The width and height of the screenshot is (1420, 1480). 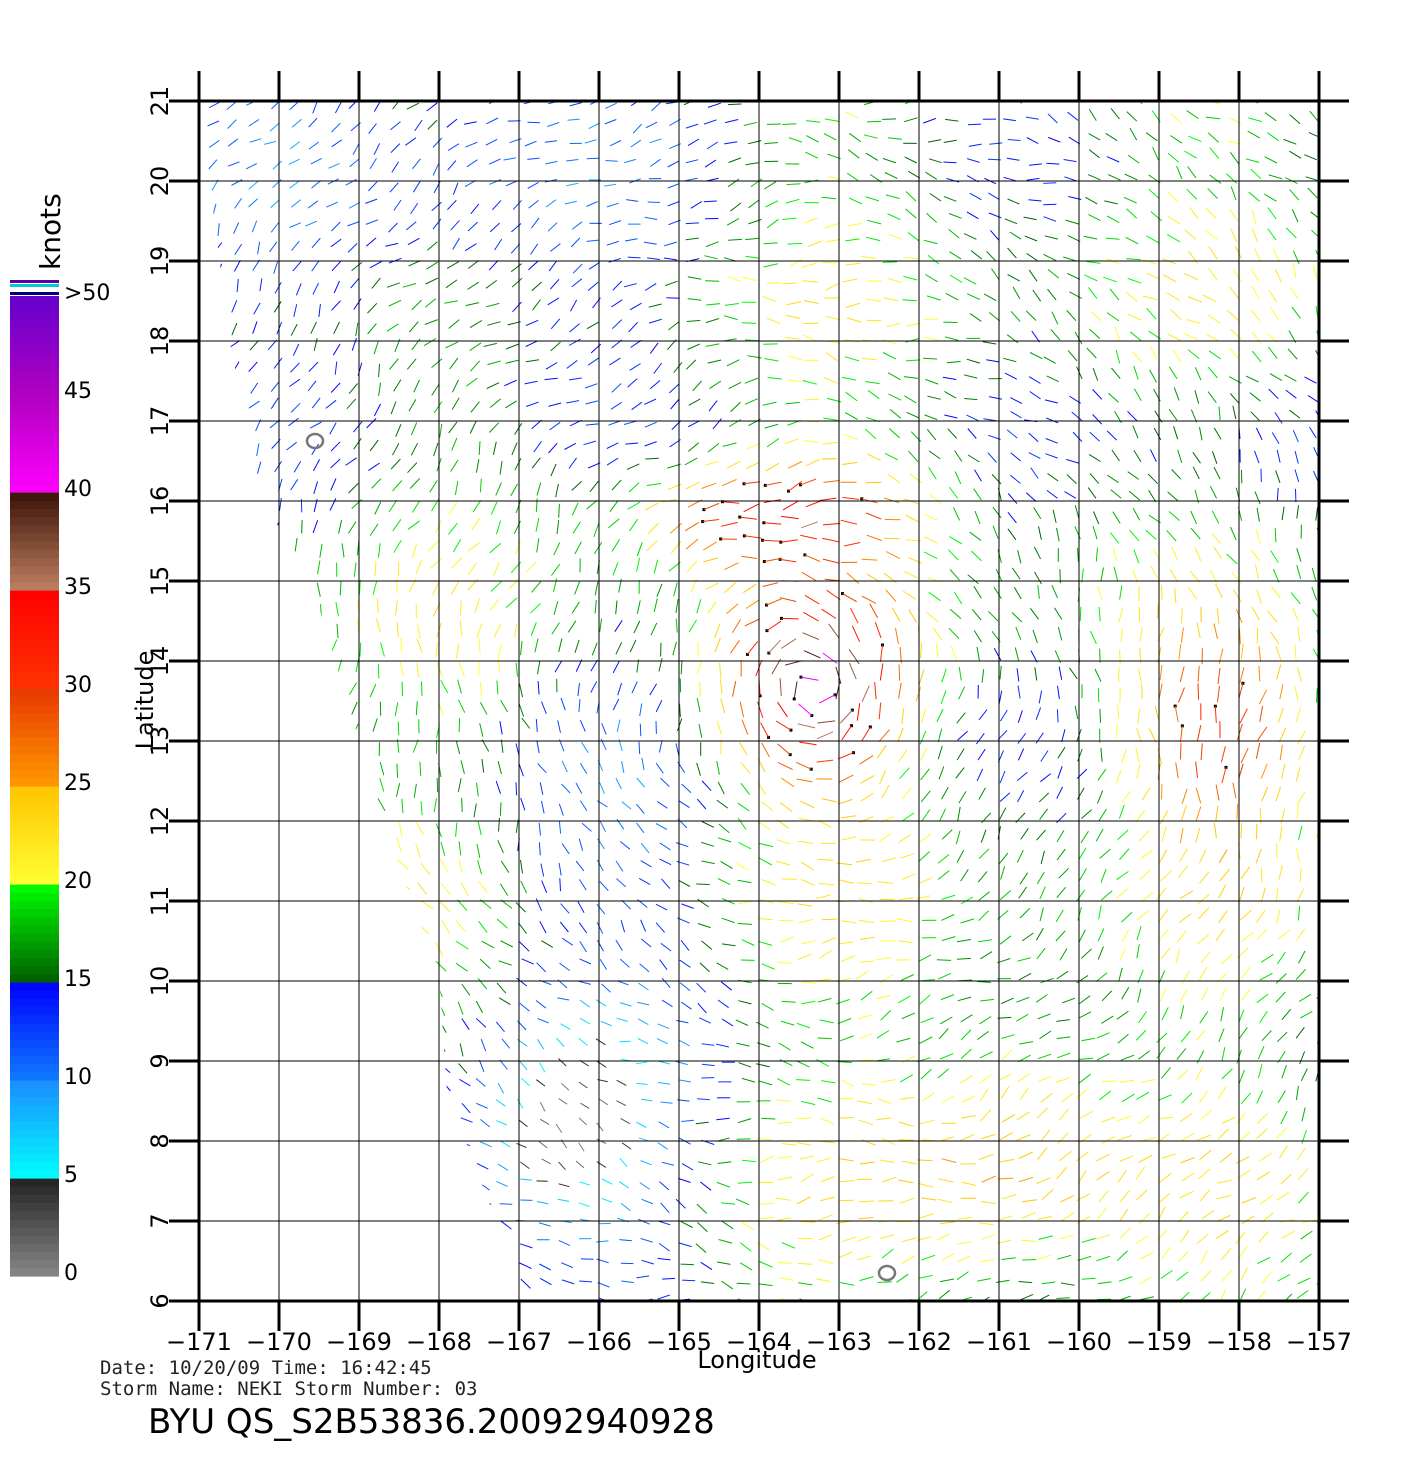 I want to click on x-tick-label: −169, so click(x=359, y=1342).